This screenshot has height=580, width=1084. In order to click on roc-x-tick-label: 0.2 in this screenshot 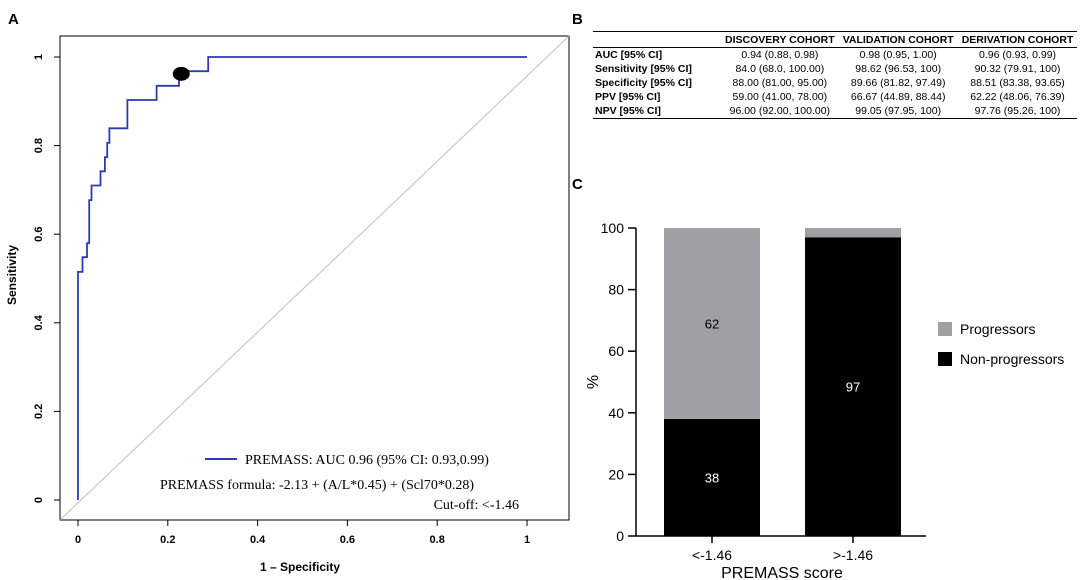, I will do `click(167, 540)`.